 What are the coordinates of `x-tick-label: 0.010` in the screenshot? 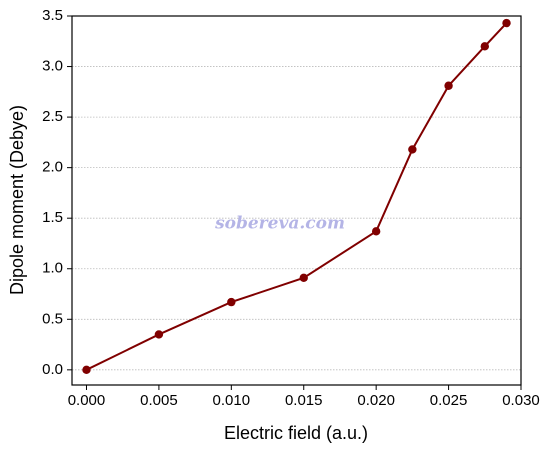 It's located at (232, 400).